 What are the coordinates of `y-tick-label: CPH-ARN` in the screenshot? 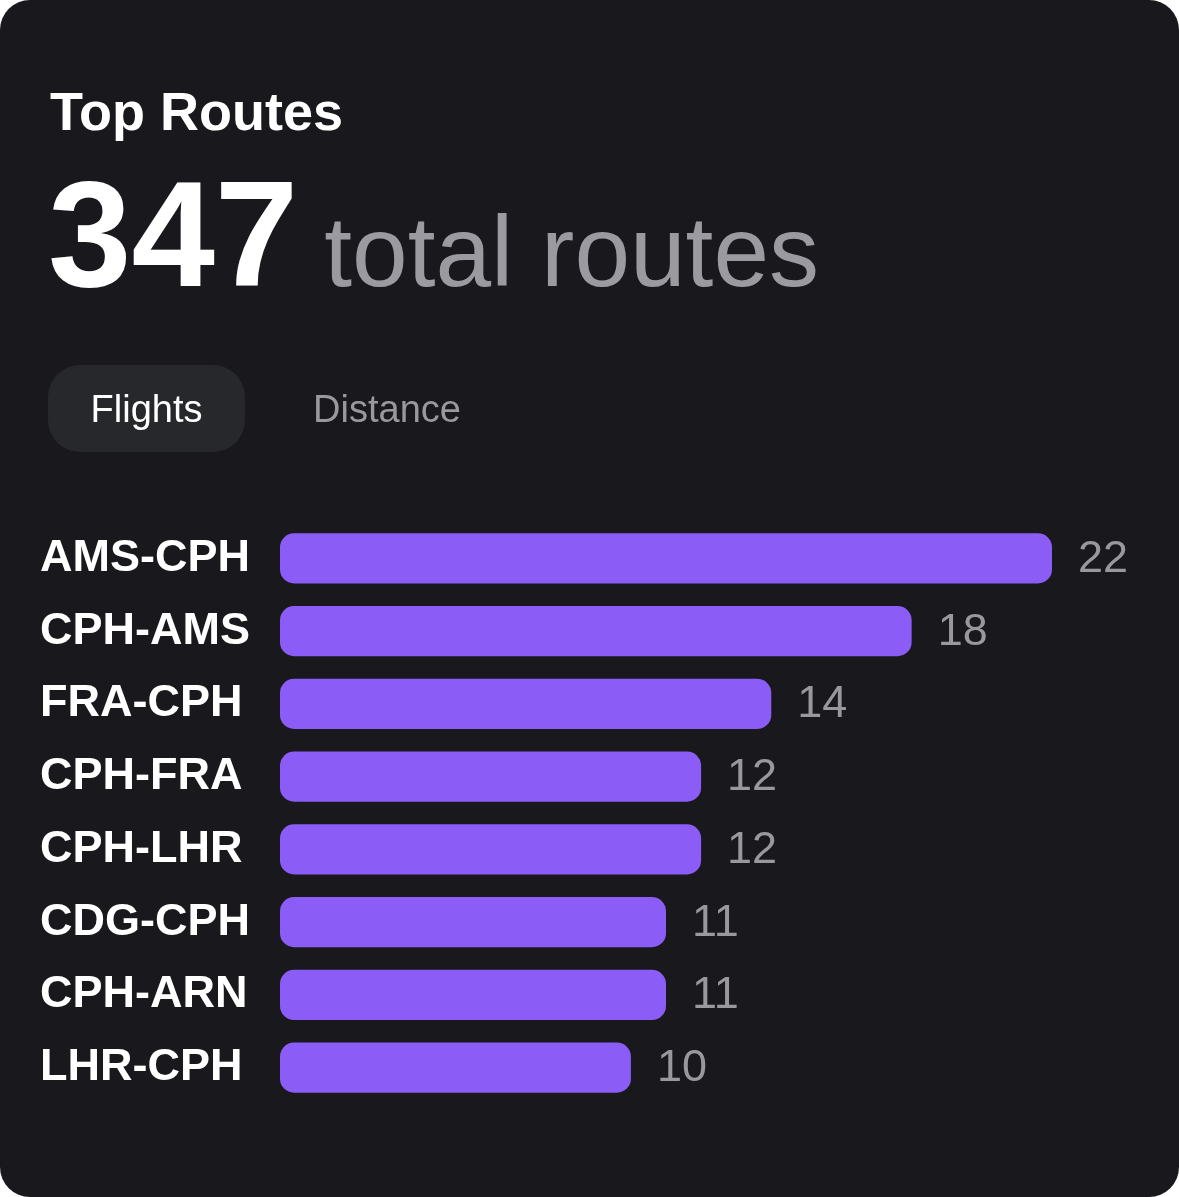 It's located at (144, 992).